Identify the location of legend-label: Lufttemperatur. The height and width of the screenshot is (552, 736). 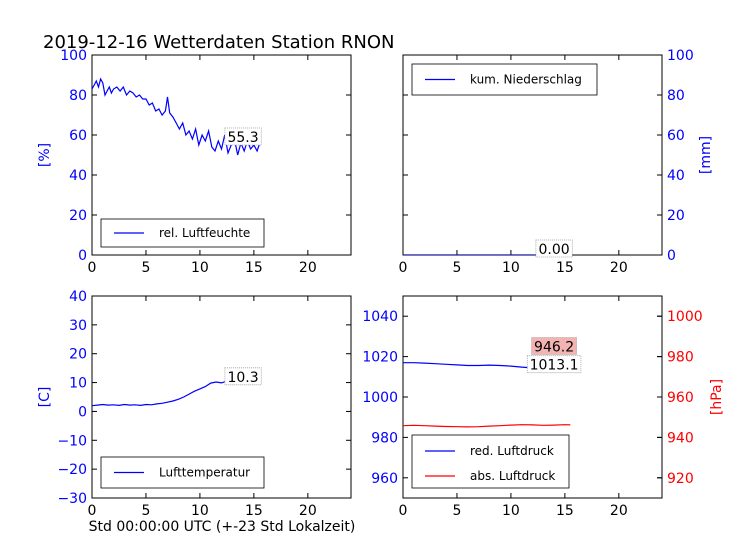
(204, 473).